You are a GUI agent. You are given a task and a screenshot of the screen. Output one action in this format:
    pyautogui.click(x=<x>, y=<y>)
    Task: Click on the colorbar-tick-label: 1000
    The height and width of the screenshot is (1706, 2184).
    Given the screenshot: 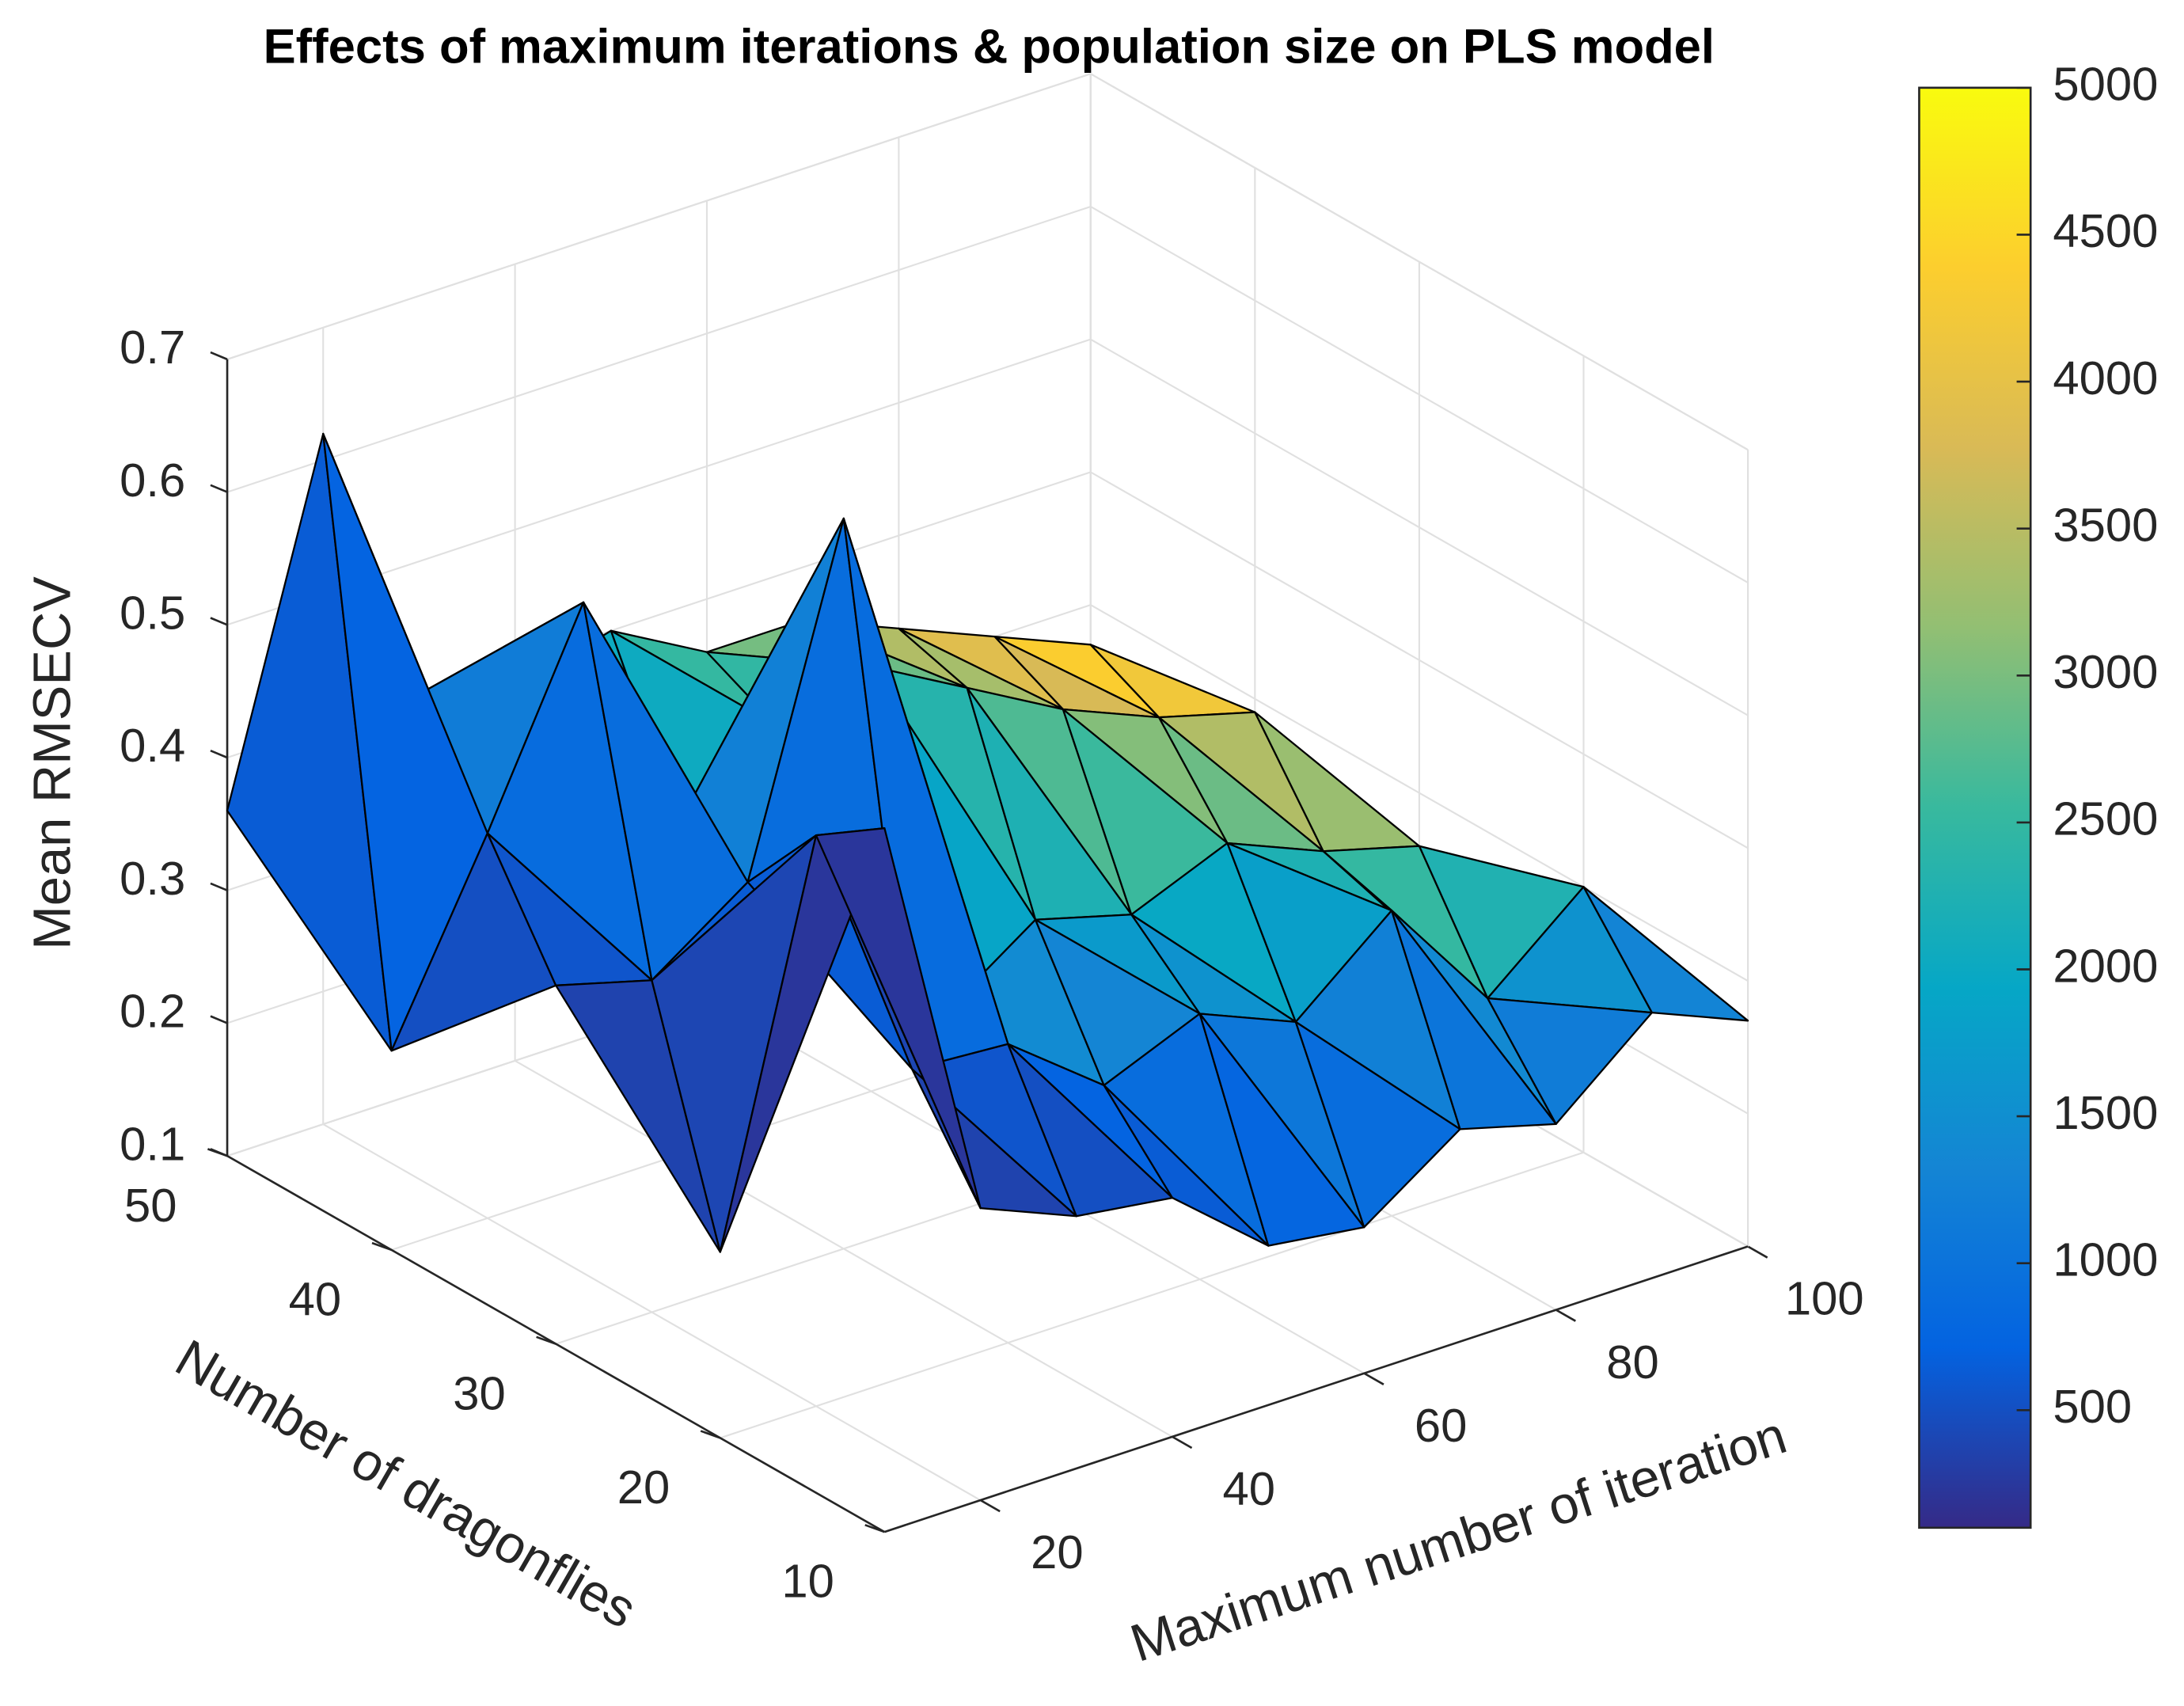 What is the action you would take?
    pyautogui.click(x=2105, y=1259)
    